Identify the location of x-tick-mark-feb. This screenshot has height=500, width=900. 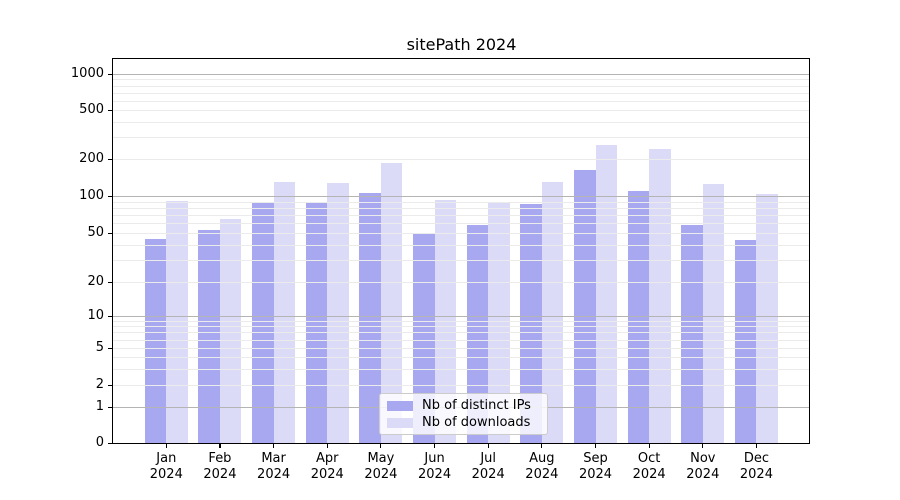
(220, 446).